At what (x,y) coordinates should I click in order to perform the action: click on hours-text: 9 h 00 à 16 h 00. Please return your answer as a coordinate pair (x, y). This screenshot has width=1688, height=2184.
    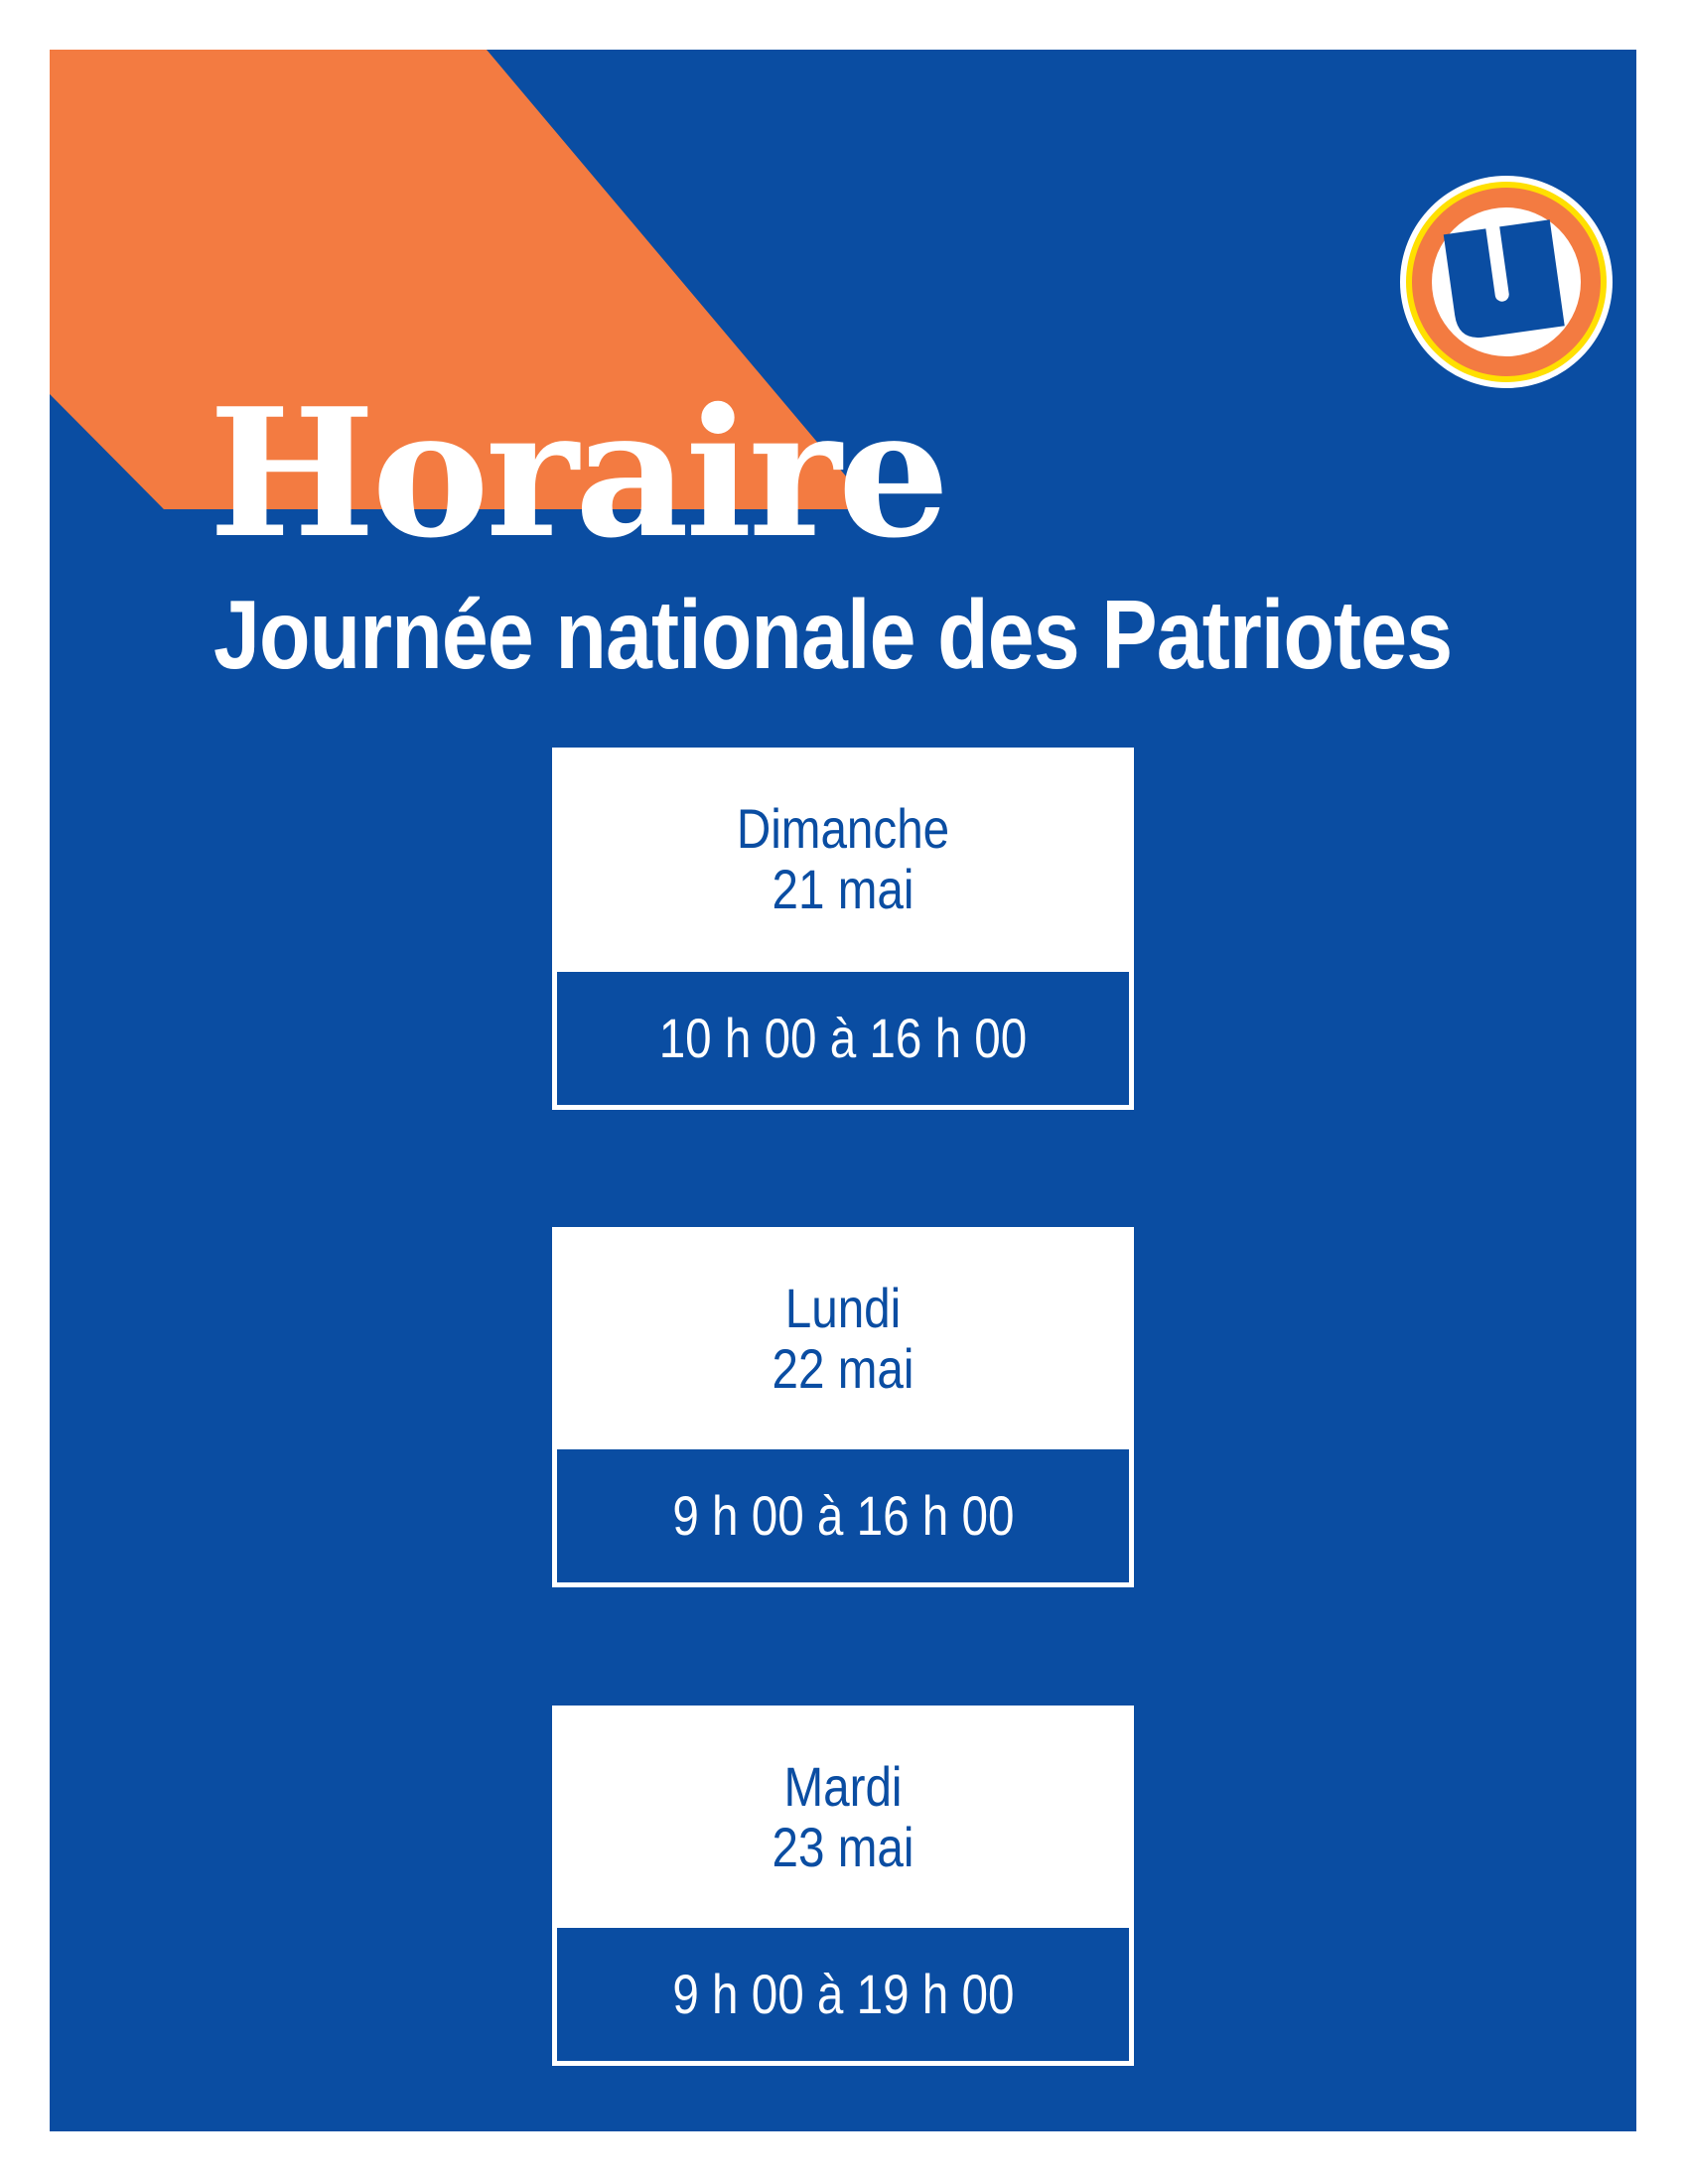
    Looking at the image, I should click on (843, 1515).